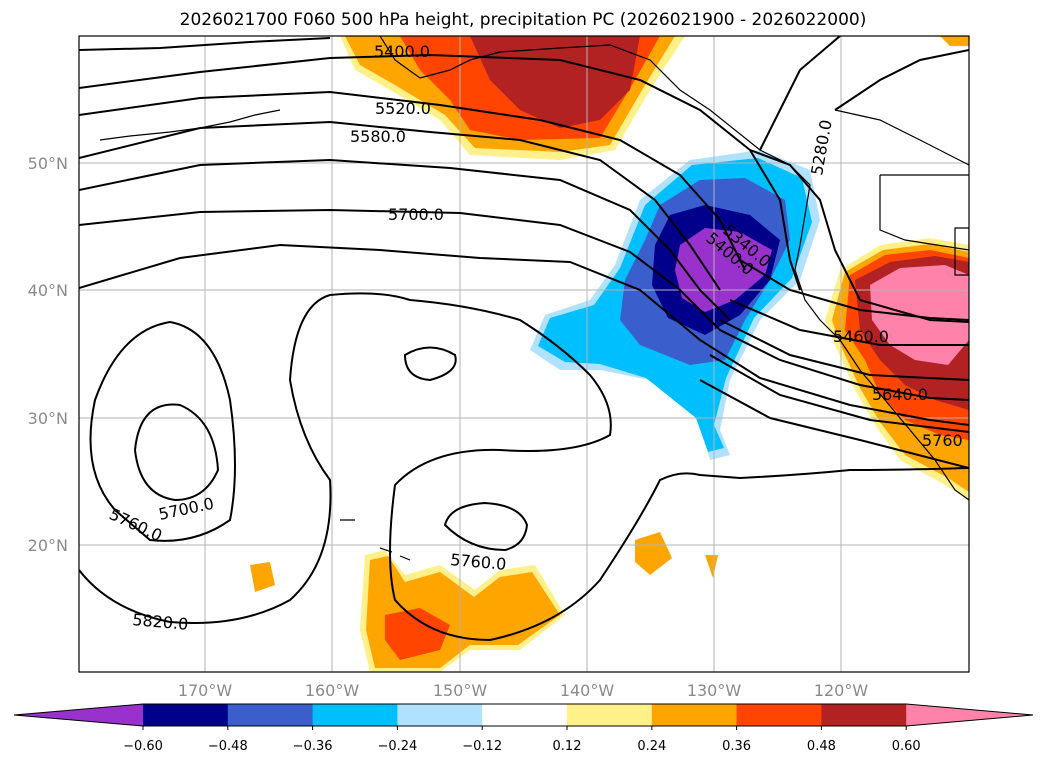 This screenshot has width=1047, height=765. What do you see at coordinates (160, 622) in the screenshot?
I see `contour-label: 5820.0` at bounding box center [160, 622].